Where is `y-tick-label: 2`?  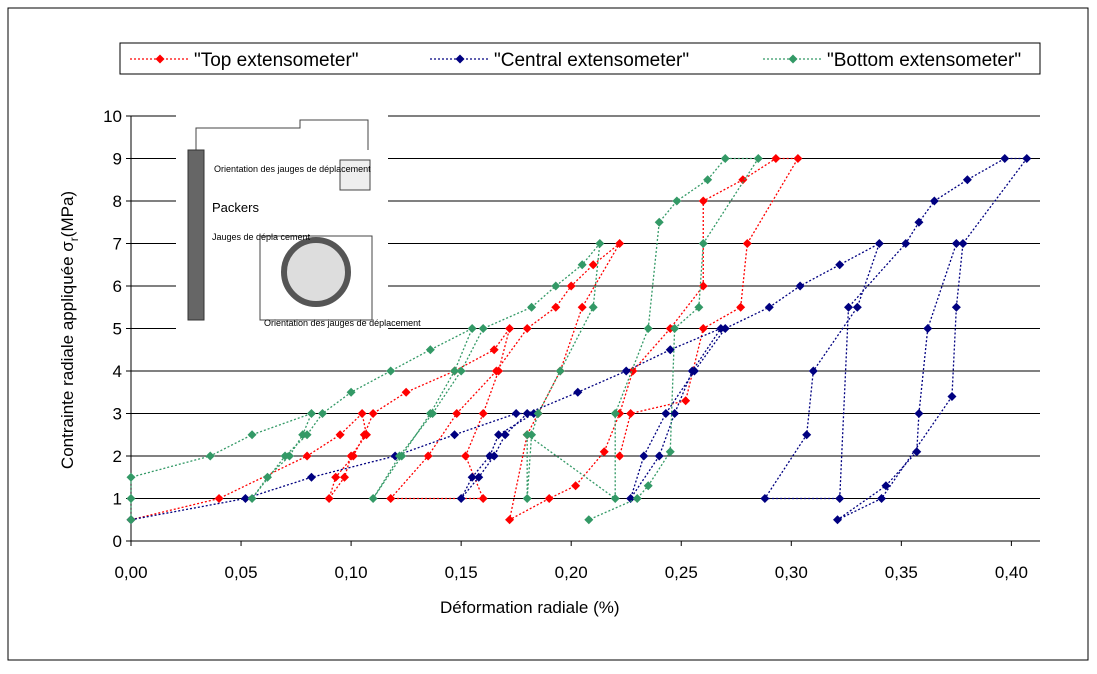 y-tick-label: 2 is located at coordinates (117, 456).